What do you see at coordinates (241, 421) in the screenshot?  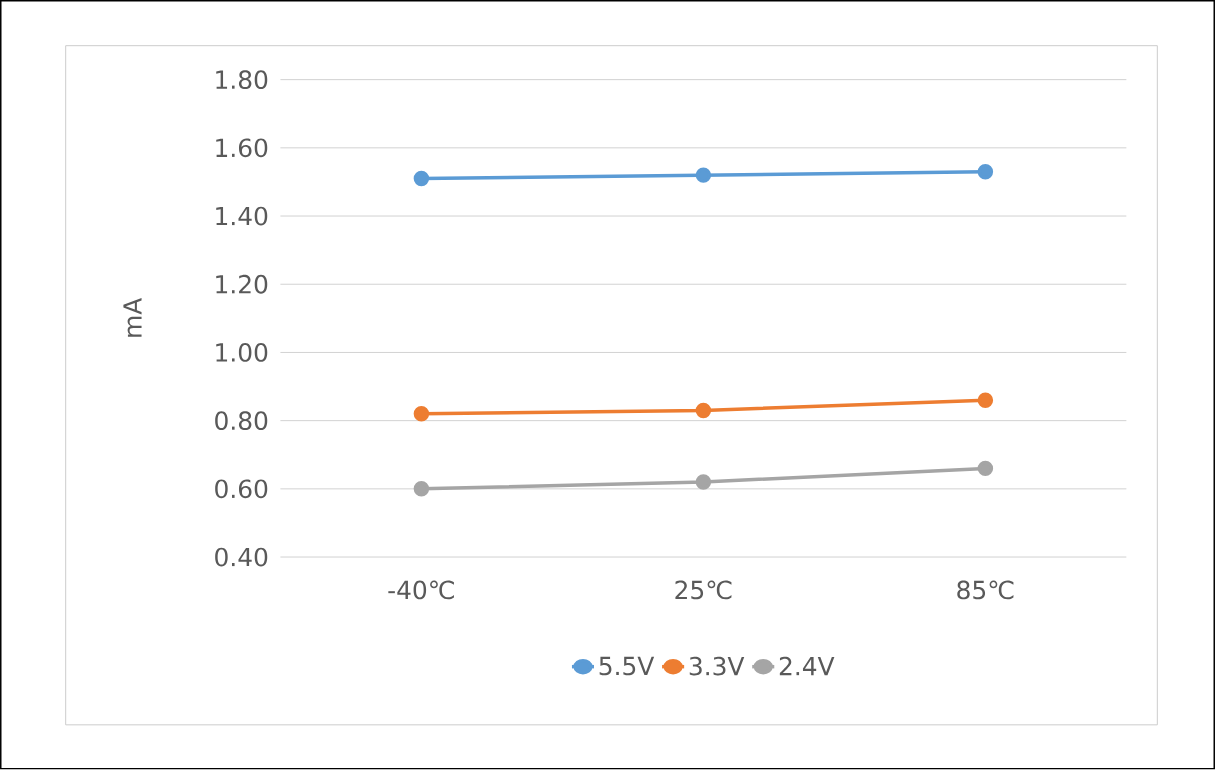 I see `y-tick-label: 0.80` at bounding box center [241, 421].